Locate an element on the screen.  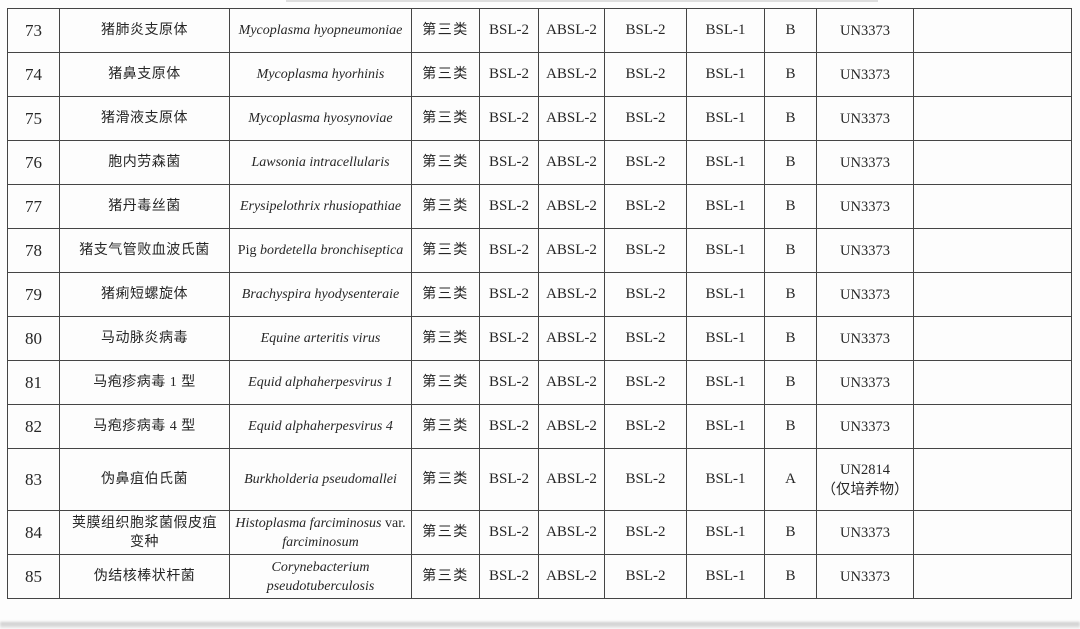
pathogen-name-latin: Erysipelothrix rhusiopathiae is located at coordinates (320, 206).